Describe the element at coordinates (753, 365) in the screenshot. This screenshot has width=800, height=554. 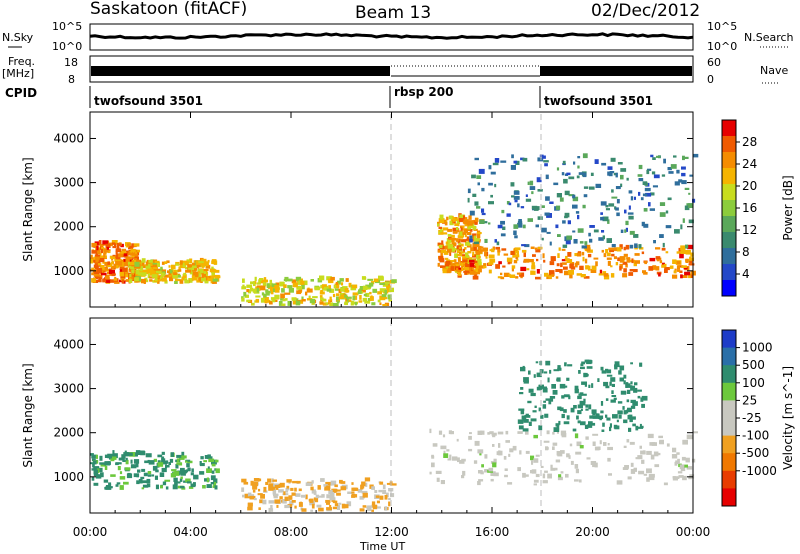
I see `velocity-cb-label-1: 500` at that location.